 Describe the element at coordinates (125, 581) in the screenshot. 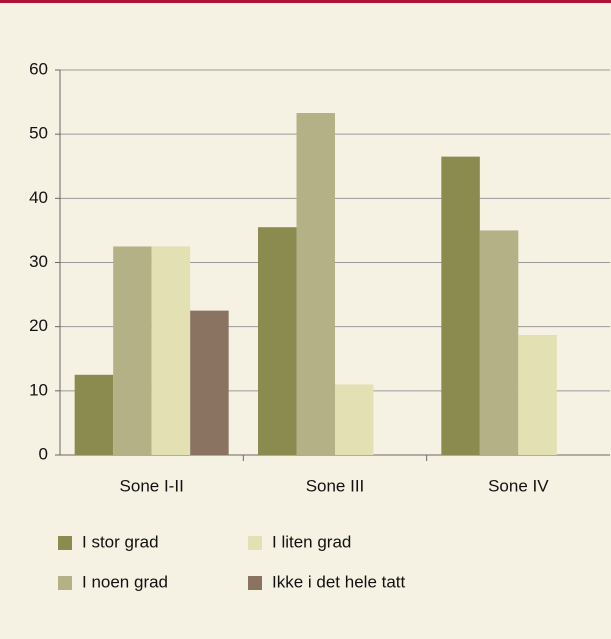

I see `legend-label: I noen grad` at that location.